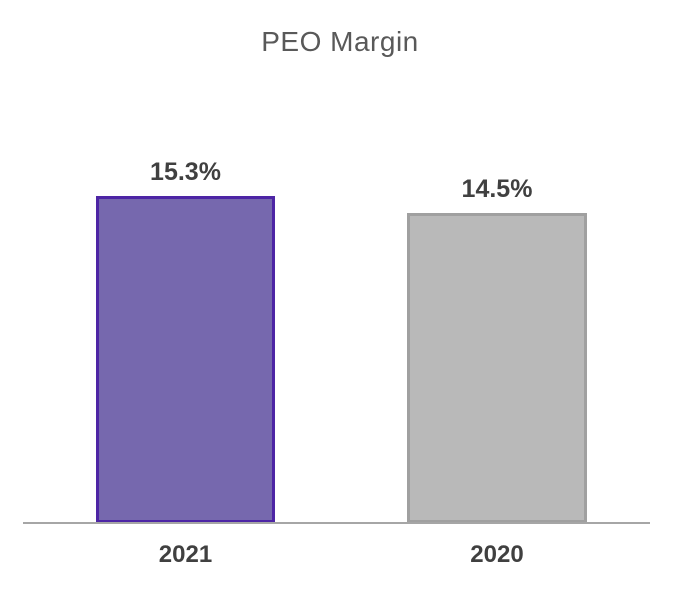  Describe the element at coordinates (185, 554) in the screenshot. I see `category-label-2021: 2021` at that location.